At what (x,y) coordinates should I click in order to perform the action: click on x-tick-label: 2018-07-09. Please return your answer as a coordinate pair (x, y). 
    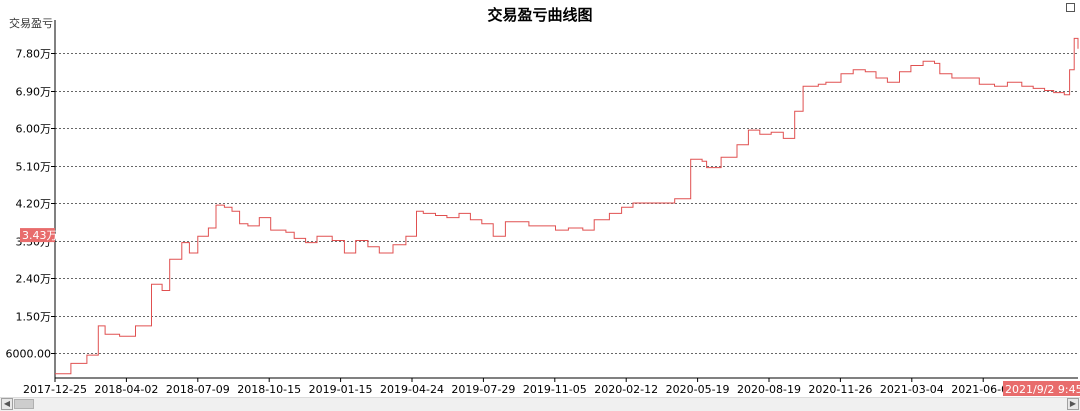
    Looking at the image, I should click on (198, 389).